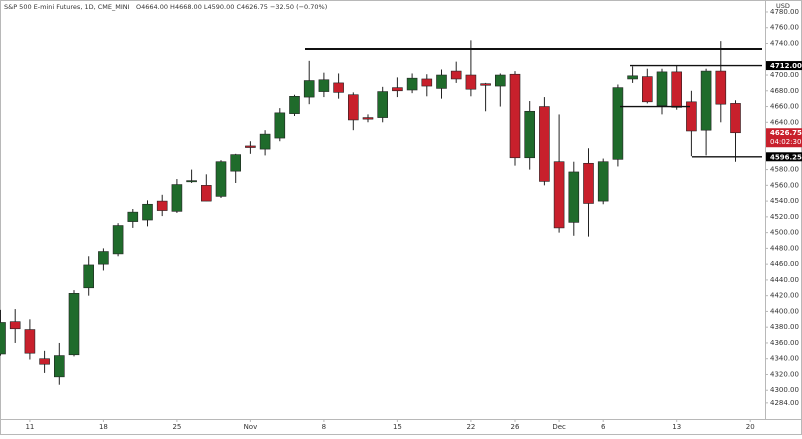 This screenshot has width=802, height=439. I want to click on x-tick-label: 18, so click(103, 427).